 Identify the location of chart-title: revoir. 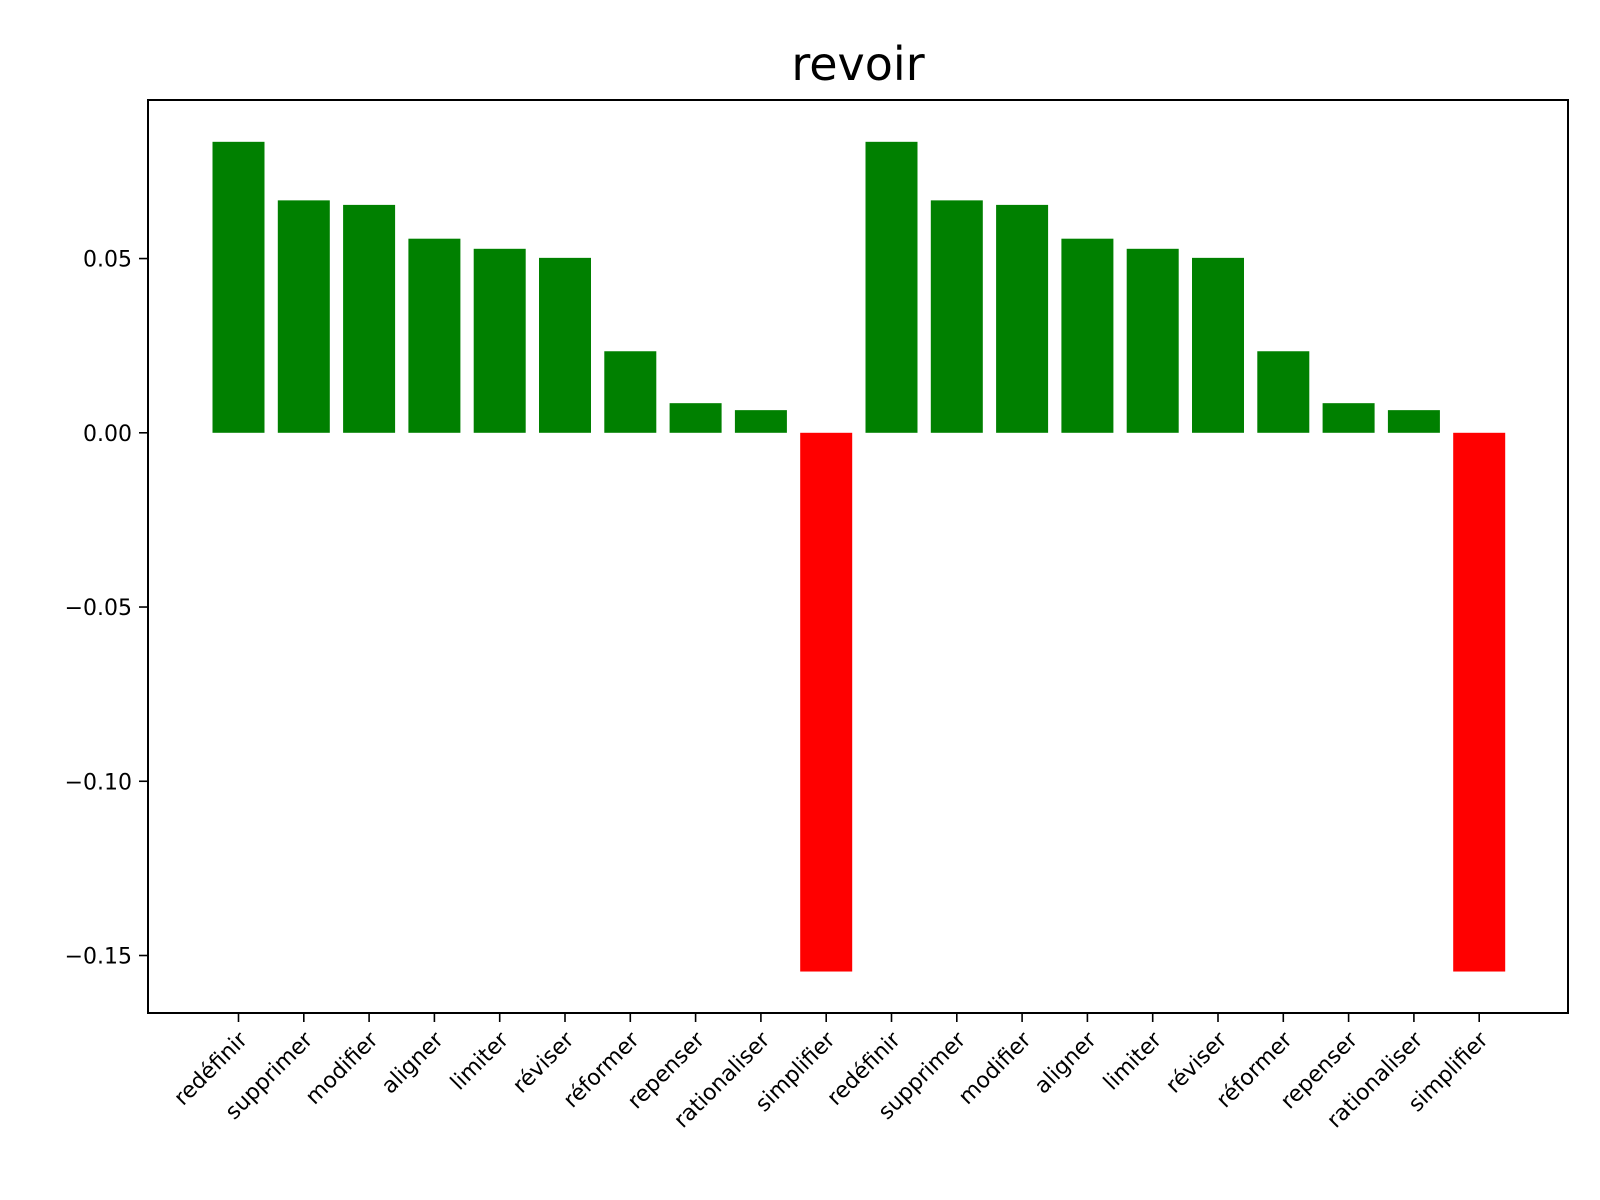
(857, 64).